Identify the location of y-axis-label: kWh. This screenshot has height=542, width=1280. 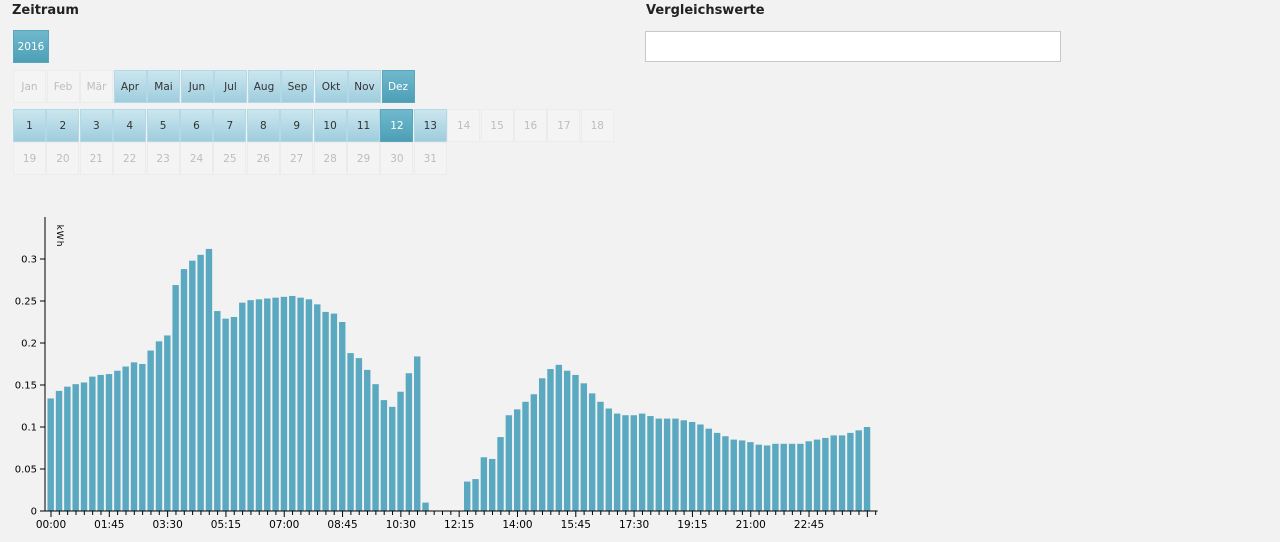
(59, 236).